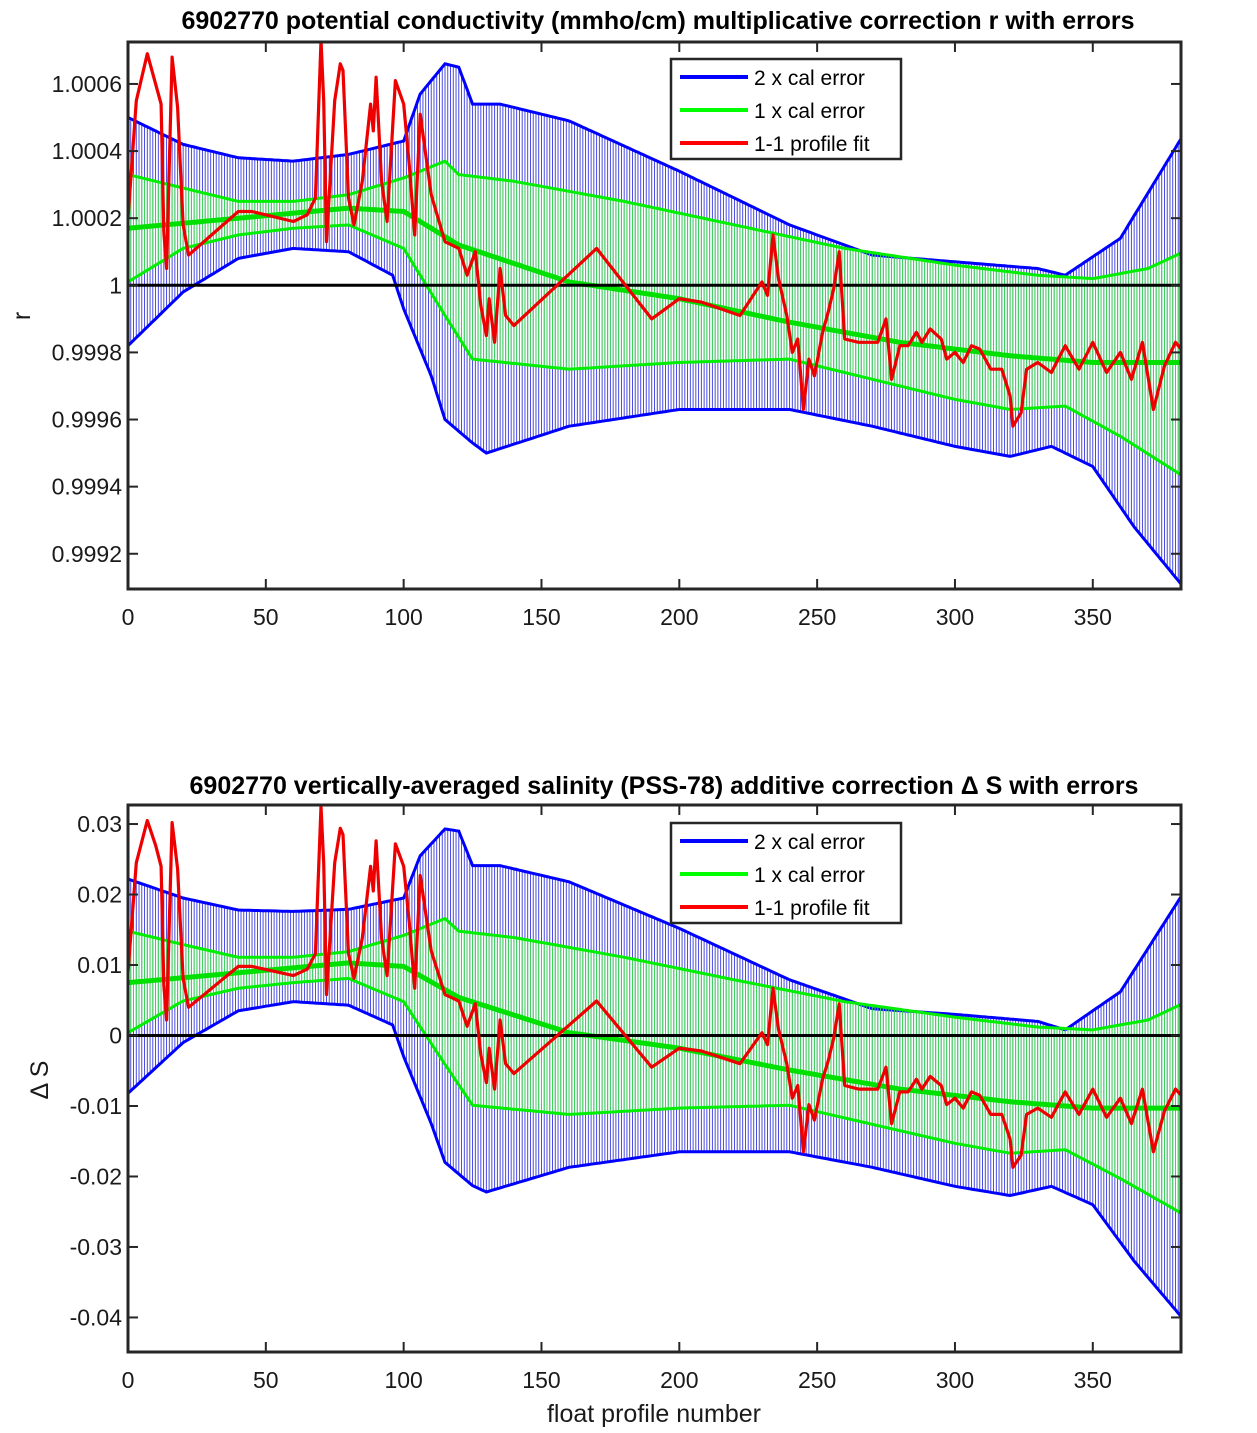  I want to click on x-axis-label-salinity: float profile number, so click(654, 1414).